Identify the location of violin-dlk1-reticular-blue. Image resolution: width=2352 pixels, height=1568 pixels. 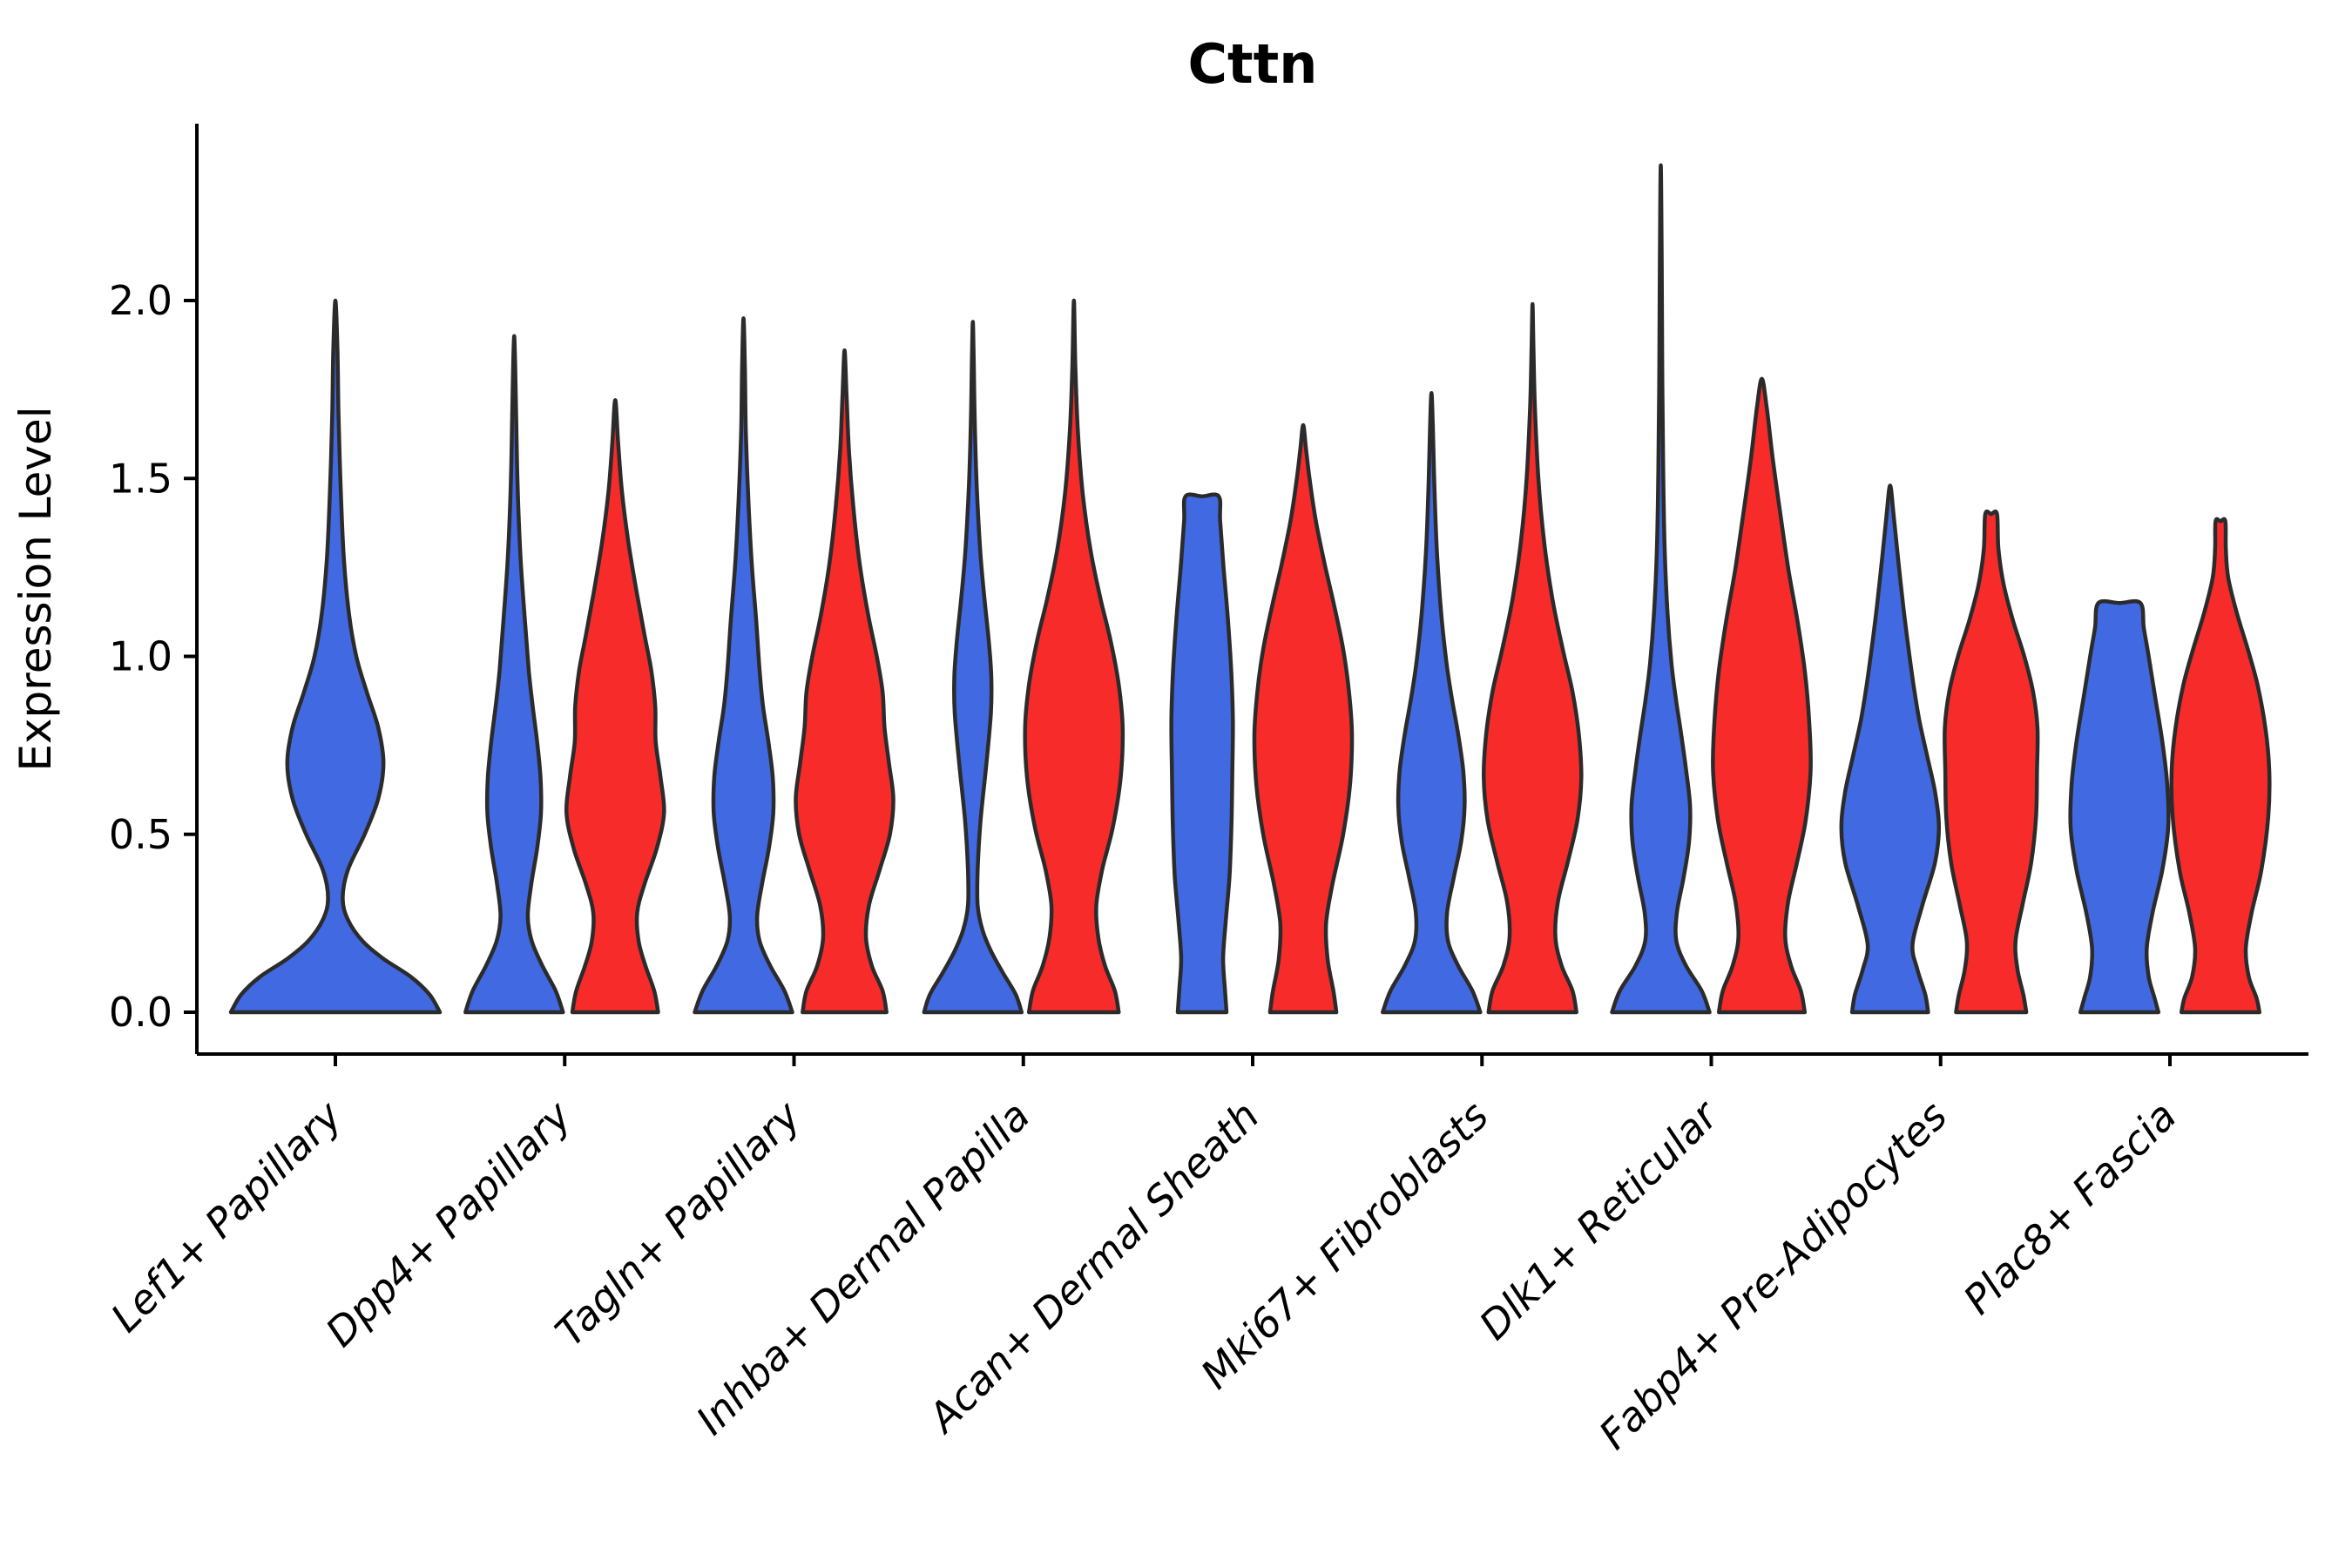
(1661, 589).